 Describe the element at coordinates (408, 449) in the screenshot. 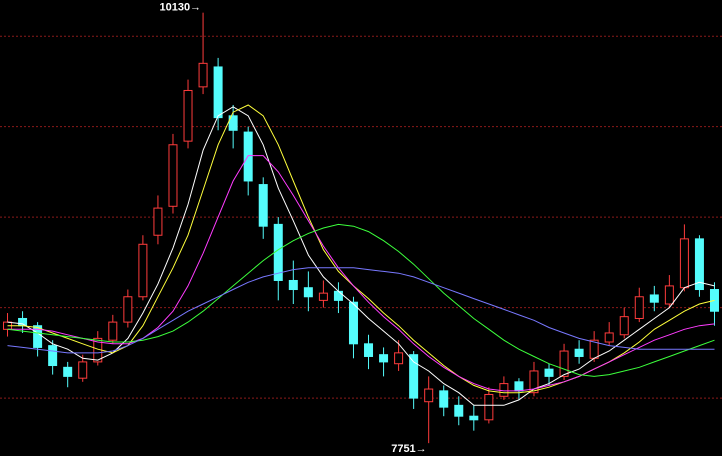

I see `low-annotation: 7751→` at that location.